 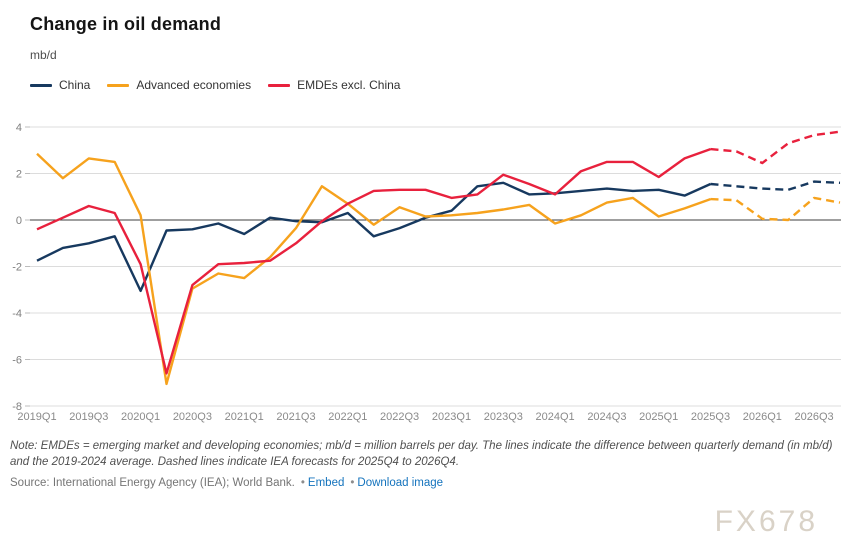 What do you see at coordinates (400, 483) in the screenshot?
I see `download-image-link: Download image` at bounding box center [400, 483].